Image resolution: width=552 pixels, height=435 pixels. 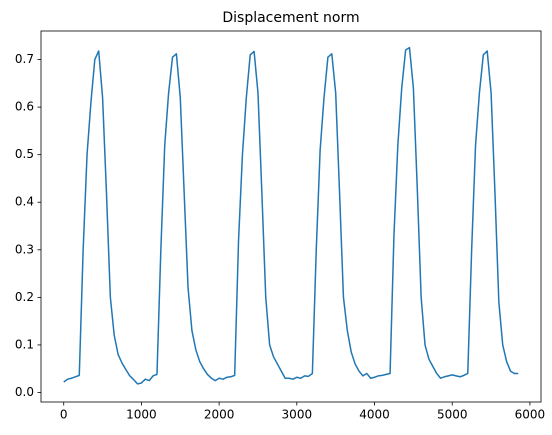 I want to click on y-tick-label: 0.2, so click(x=24, y=297).